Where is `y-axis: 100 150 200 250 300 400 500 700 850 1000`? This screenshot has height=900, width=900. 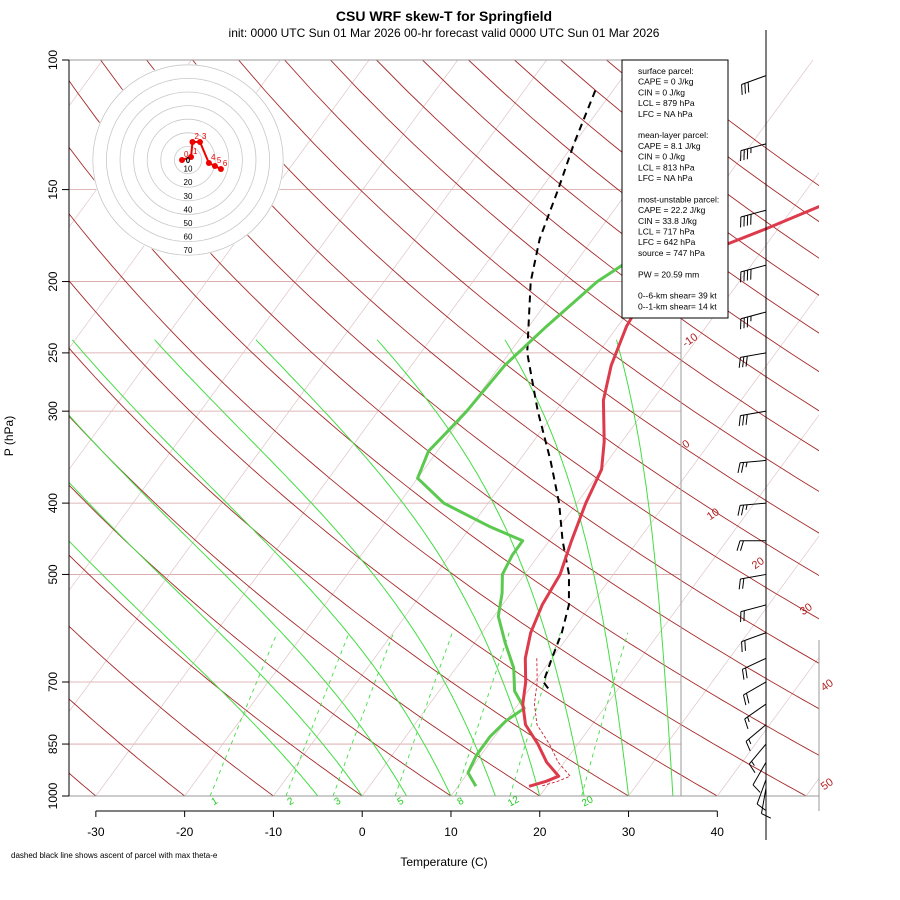 y-axis: 100 150 200 250 300 400 500 700 850 1000 is located at coordinates (58, 429).